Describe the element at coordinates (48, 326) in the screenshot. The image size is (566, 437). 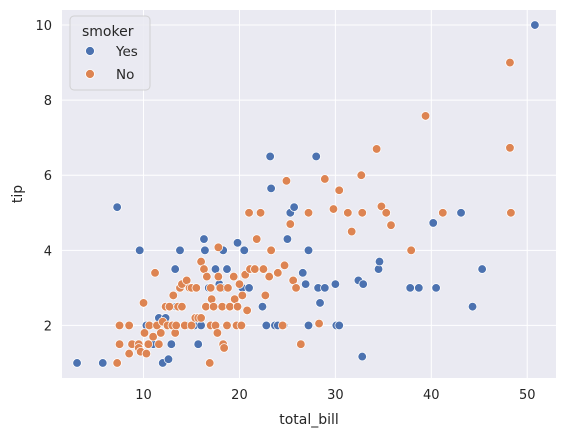
I see `y-tick-label: 2` at that location.